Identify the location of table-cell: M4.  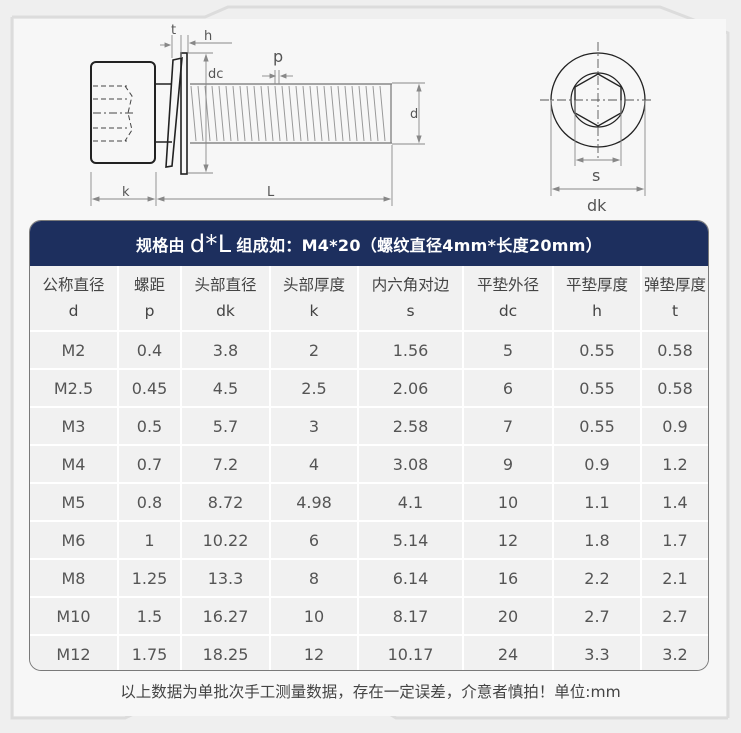
(74, 464).